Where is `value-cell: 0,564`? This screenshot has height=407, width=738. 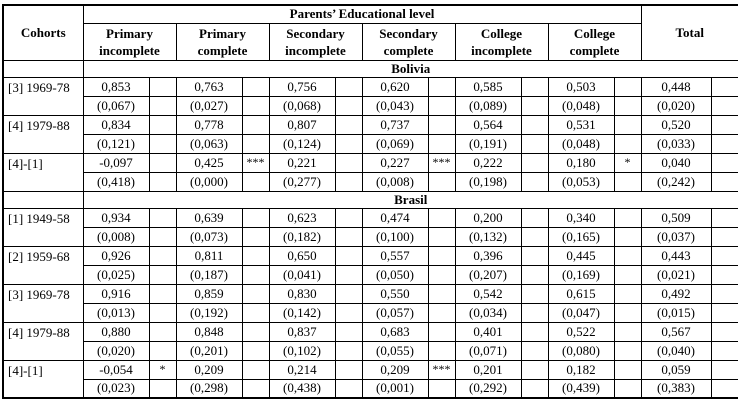
value-cell: 0,564 is located at coordinates (488, 124).